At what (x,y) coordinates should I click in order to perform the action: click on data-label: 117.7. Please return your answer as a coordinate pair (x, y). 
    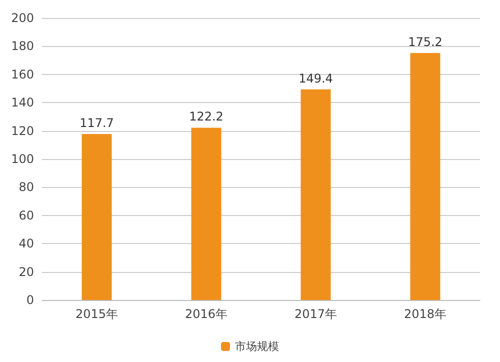
    Looking at the image, I should click on (97, 123).